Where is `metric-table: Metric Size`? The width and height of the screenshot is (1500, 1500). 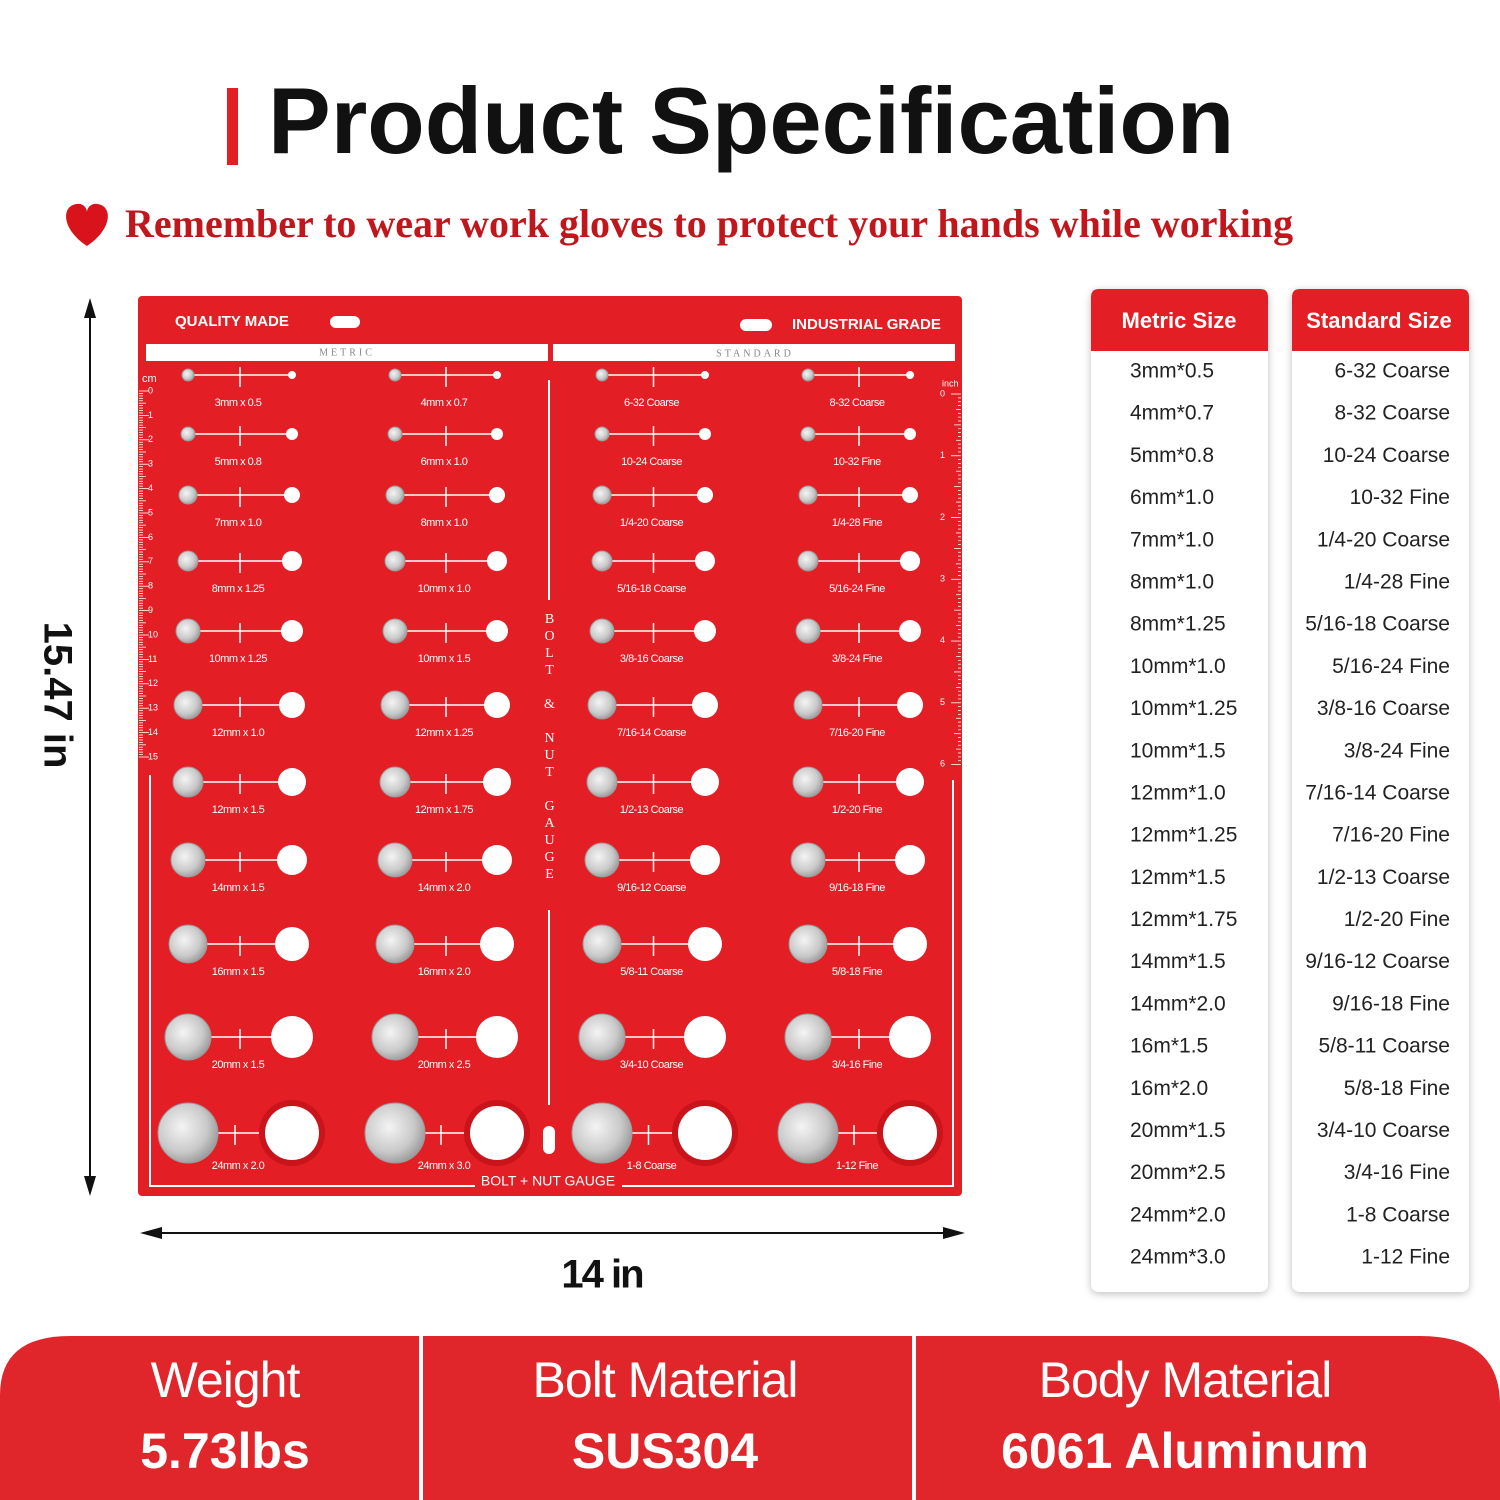 metric-table: Metric Size is located at coordinates (1179, 790).